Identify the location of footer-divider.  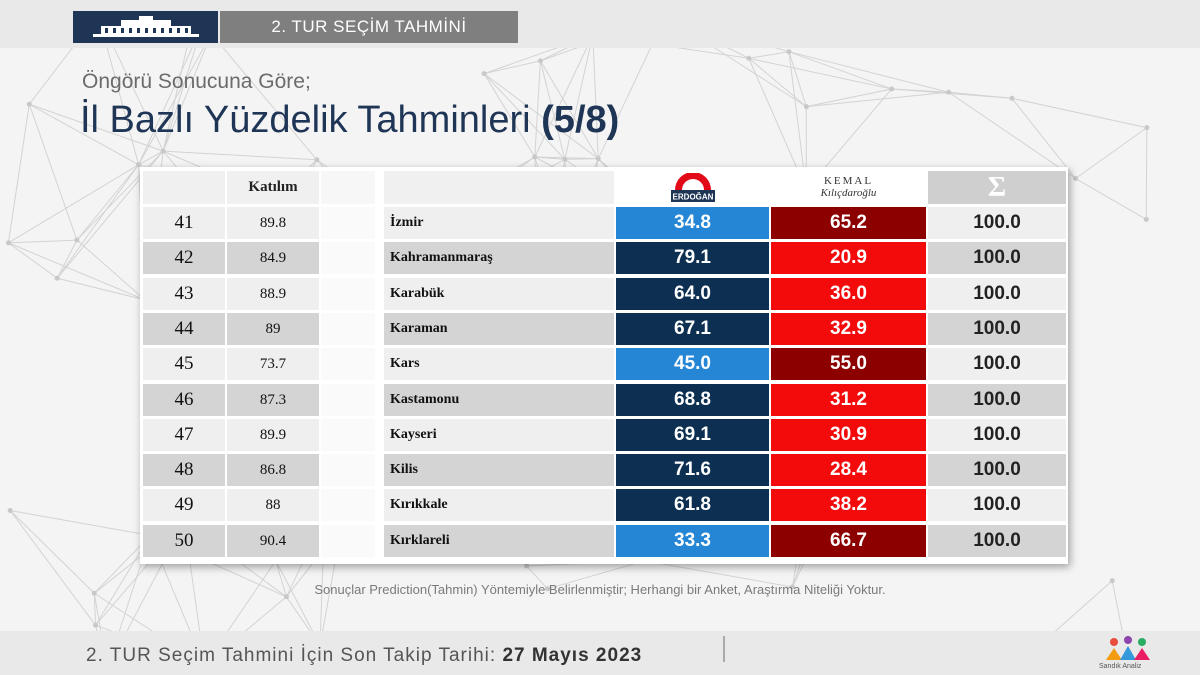
(724, 649).